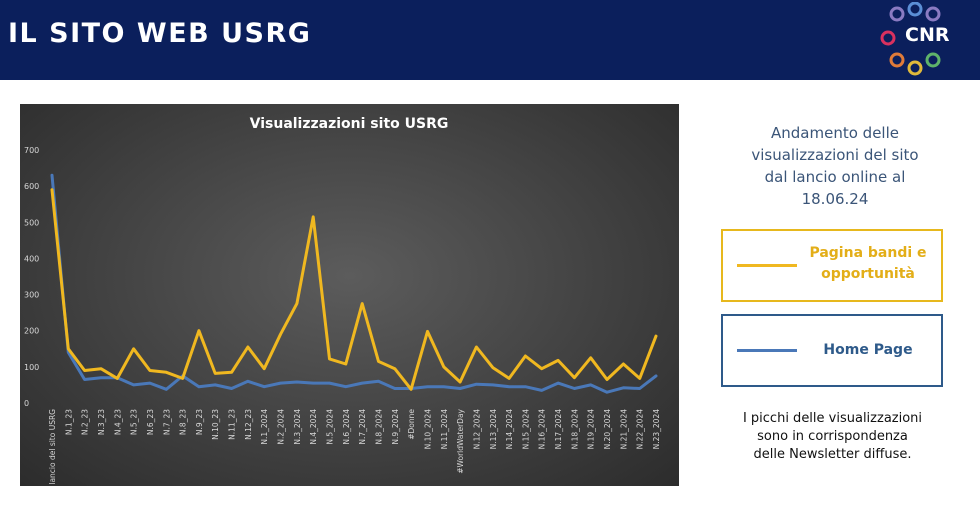 The width and height of the screenshot is (980, 507). Describe the element at coordinates (150, 422) in the screenshot. I see `x-tick-label: N.6_23` at that location.